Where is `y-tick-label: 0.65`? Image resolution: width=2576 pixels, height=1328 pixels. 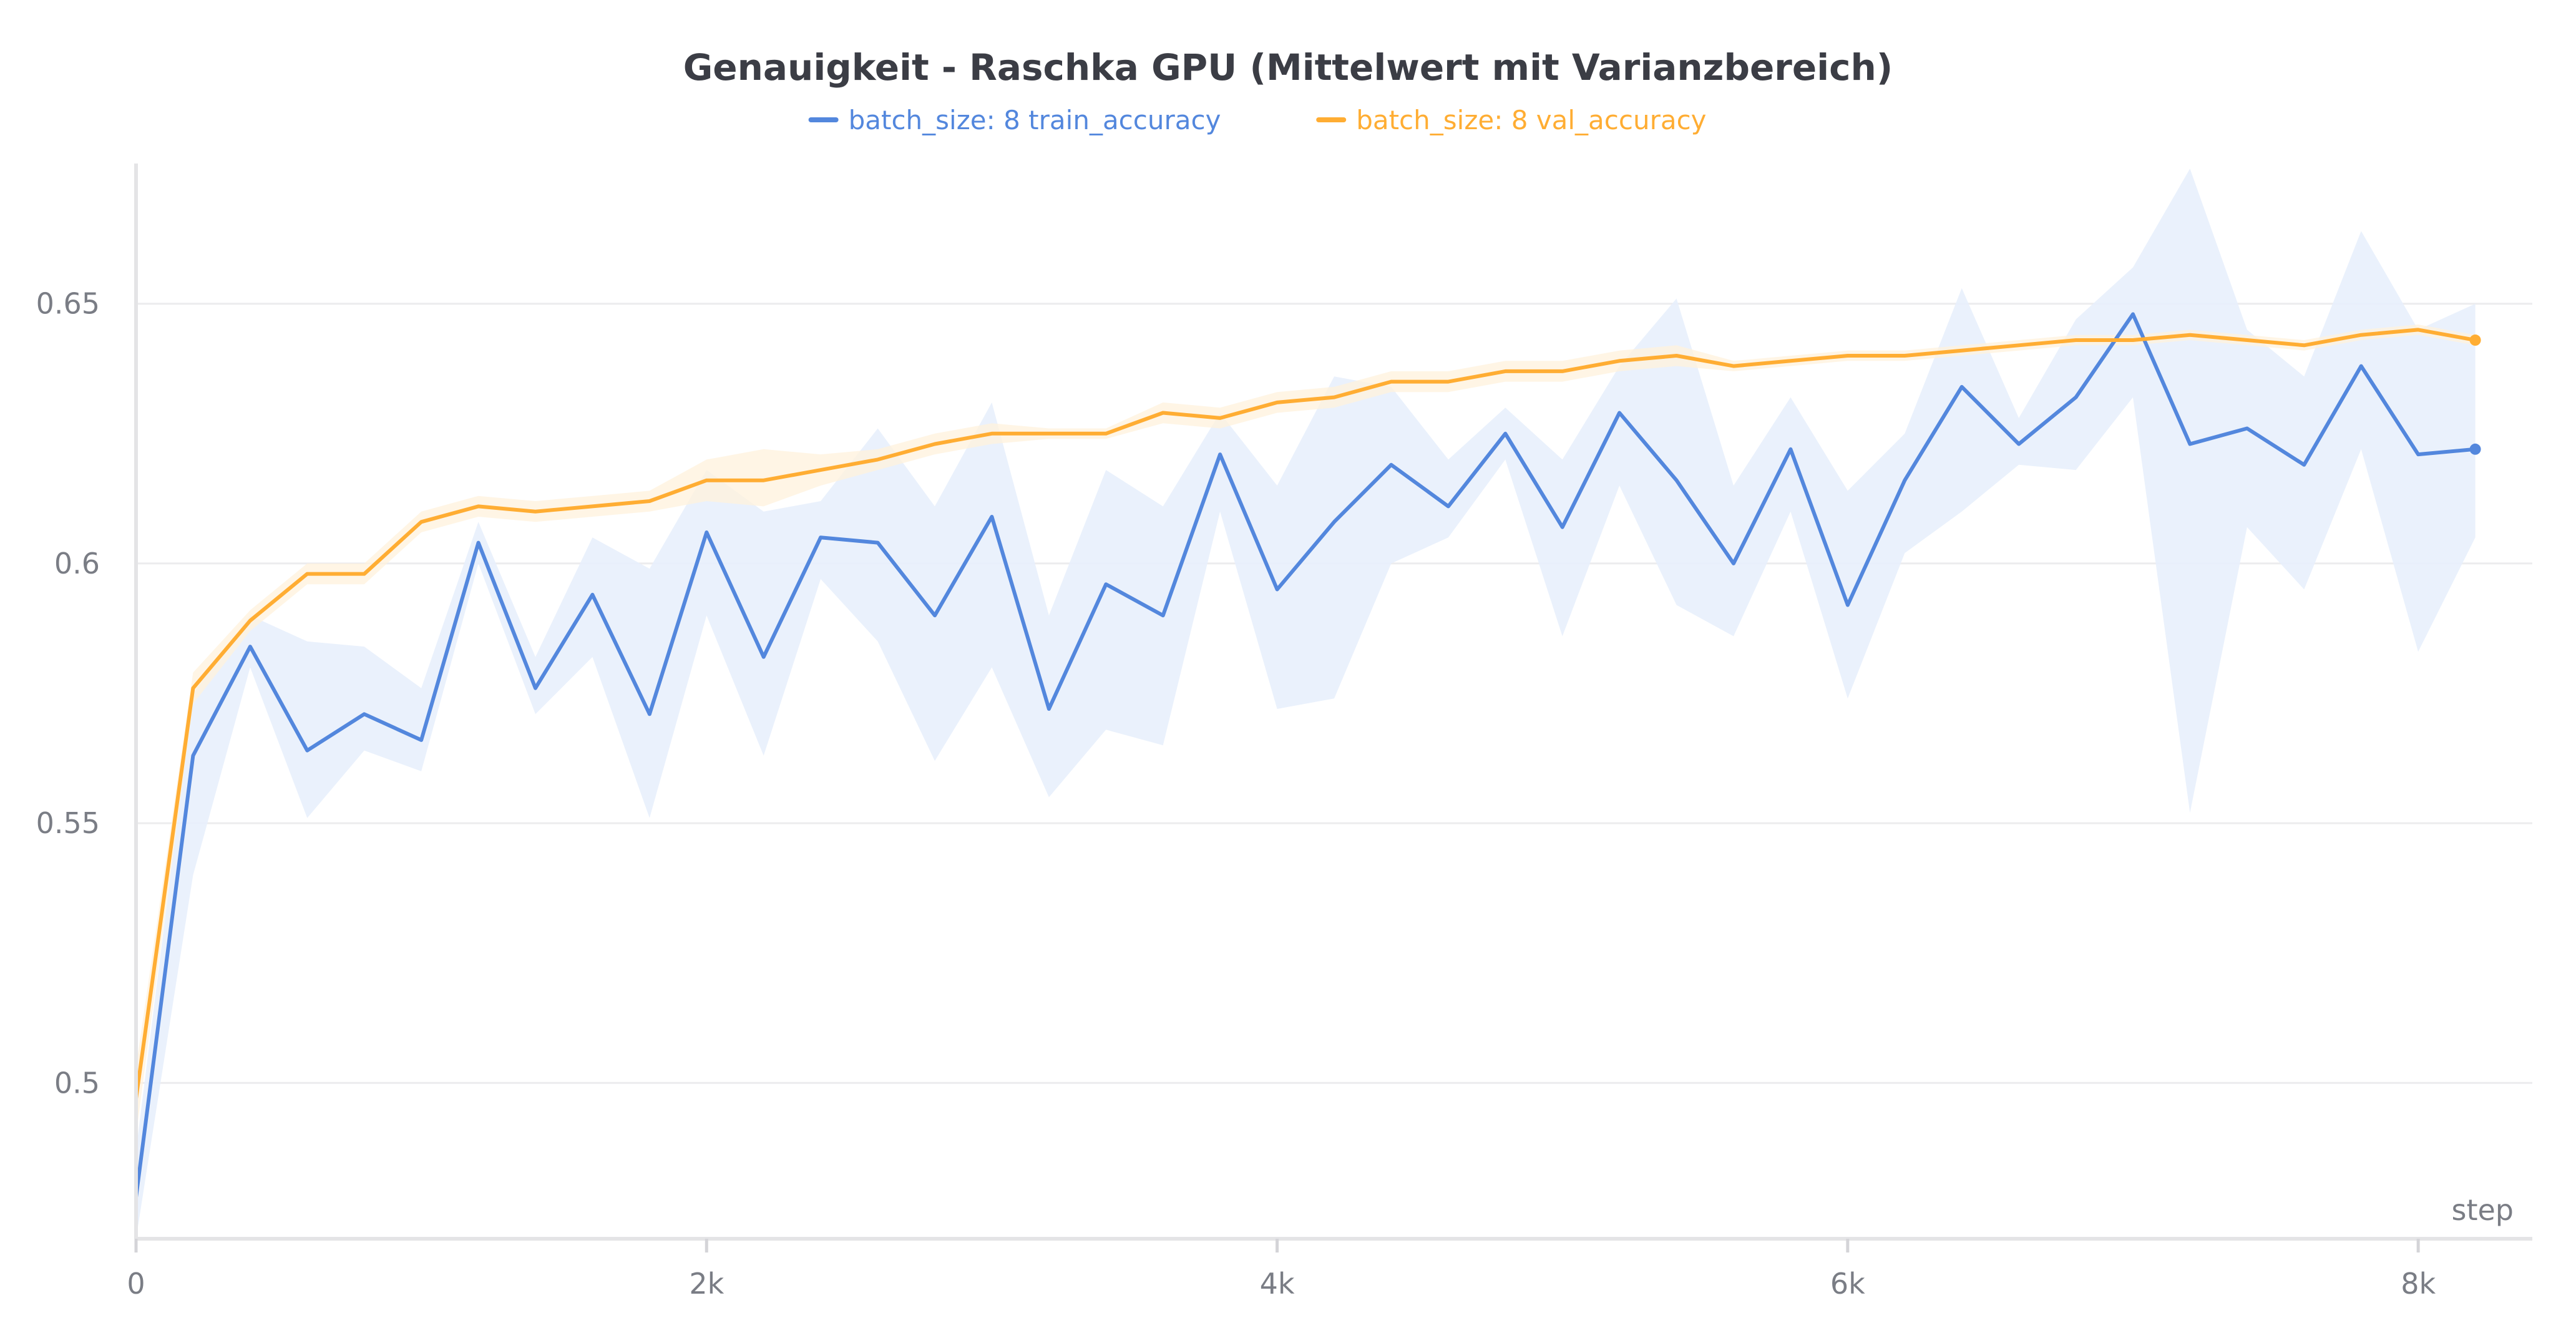 y-tick-label: 0.65 is located at coordinates (68, 304).